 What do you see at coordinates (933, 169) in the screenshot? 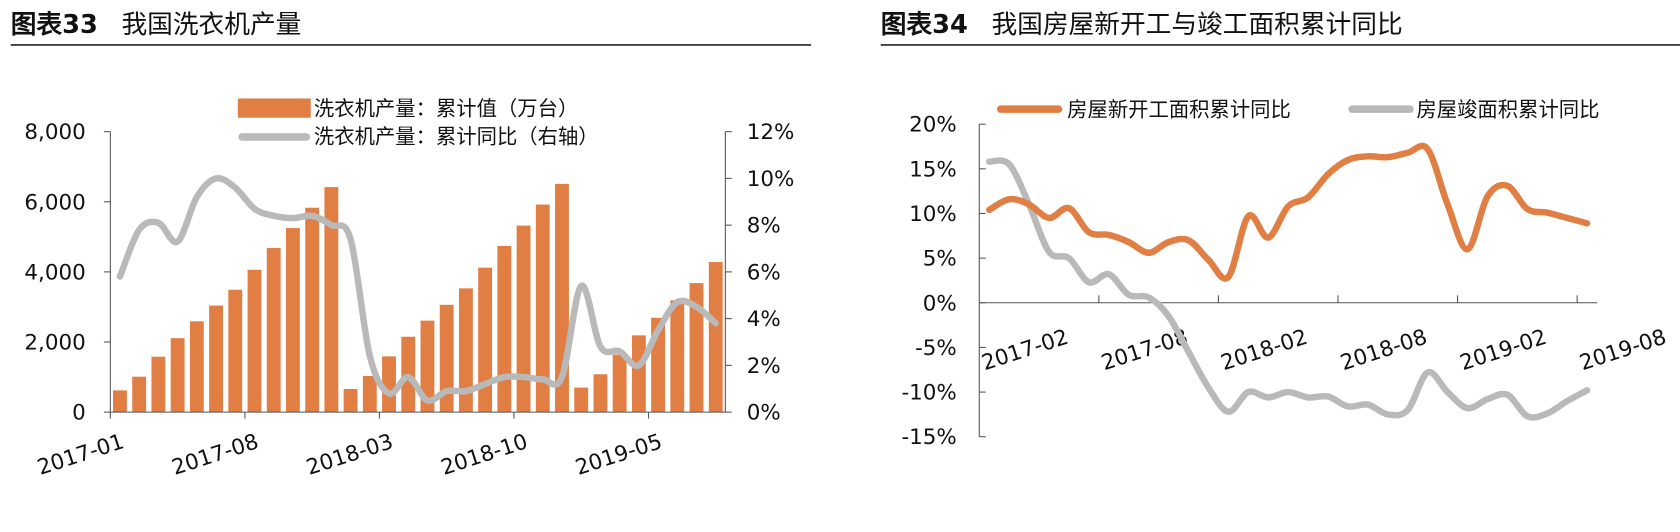
I see `y-tick-label: 15%` at bounding box center [933, 169].